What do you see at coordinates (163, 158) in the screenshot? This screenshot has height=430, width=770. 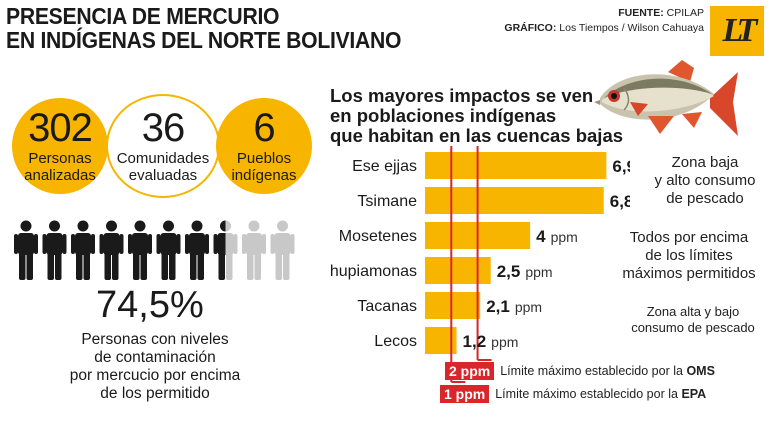 I see `stat-label-line: Comunidades` at bounding box center [163, 158].